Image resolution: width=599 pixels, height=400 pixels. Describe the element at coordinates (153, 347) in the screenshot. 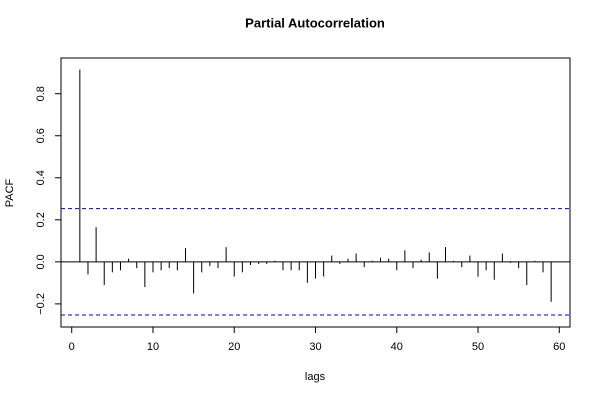

I see `x-tick-label: 10` at that location.